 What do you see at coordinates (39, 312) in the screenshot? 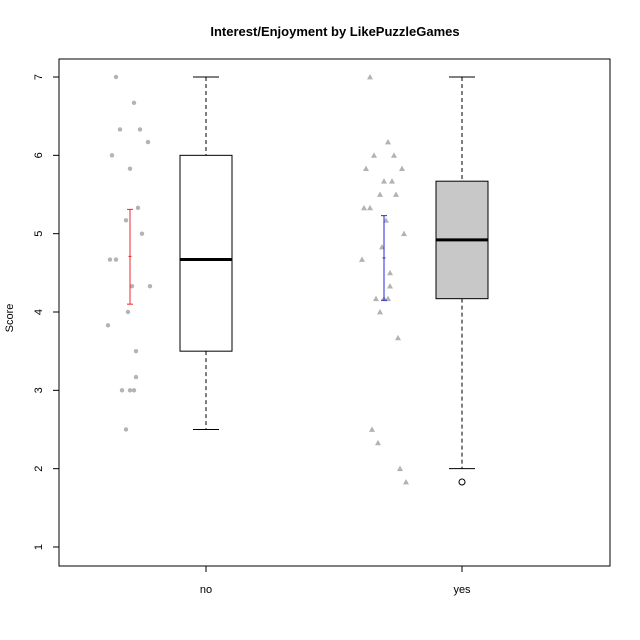
I see `y-tick-label: 4` at bounding box center [39, 312].